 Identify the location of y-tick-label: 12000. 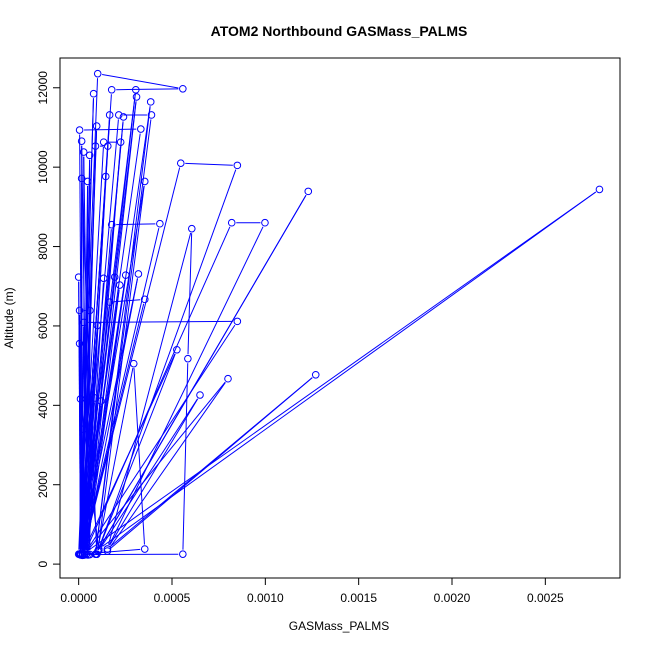
(43, 88).